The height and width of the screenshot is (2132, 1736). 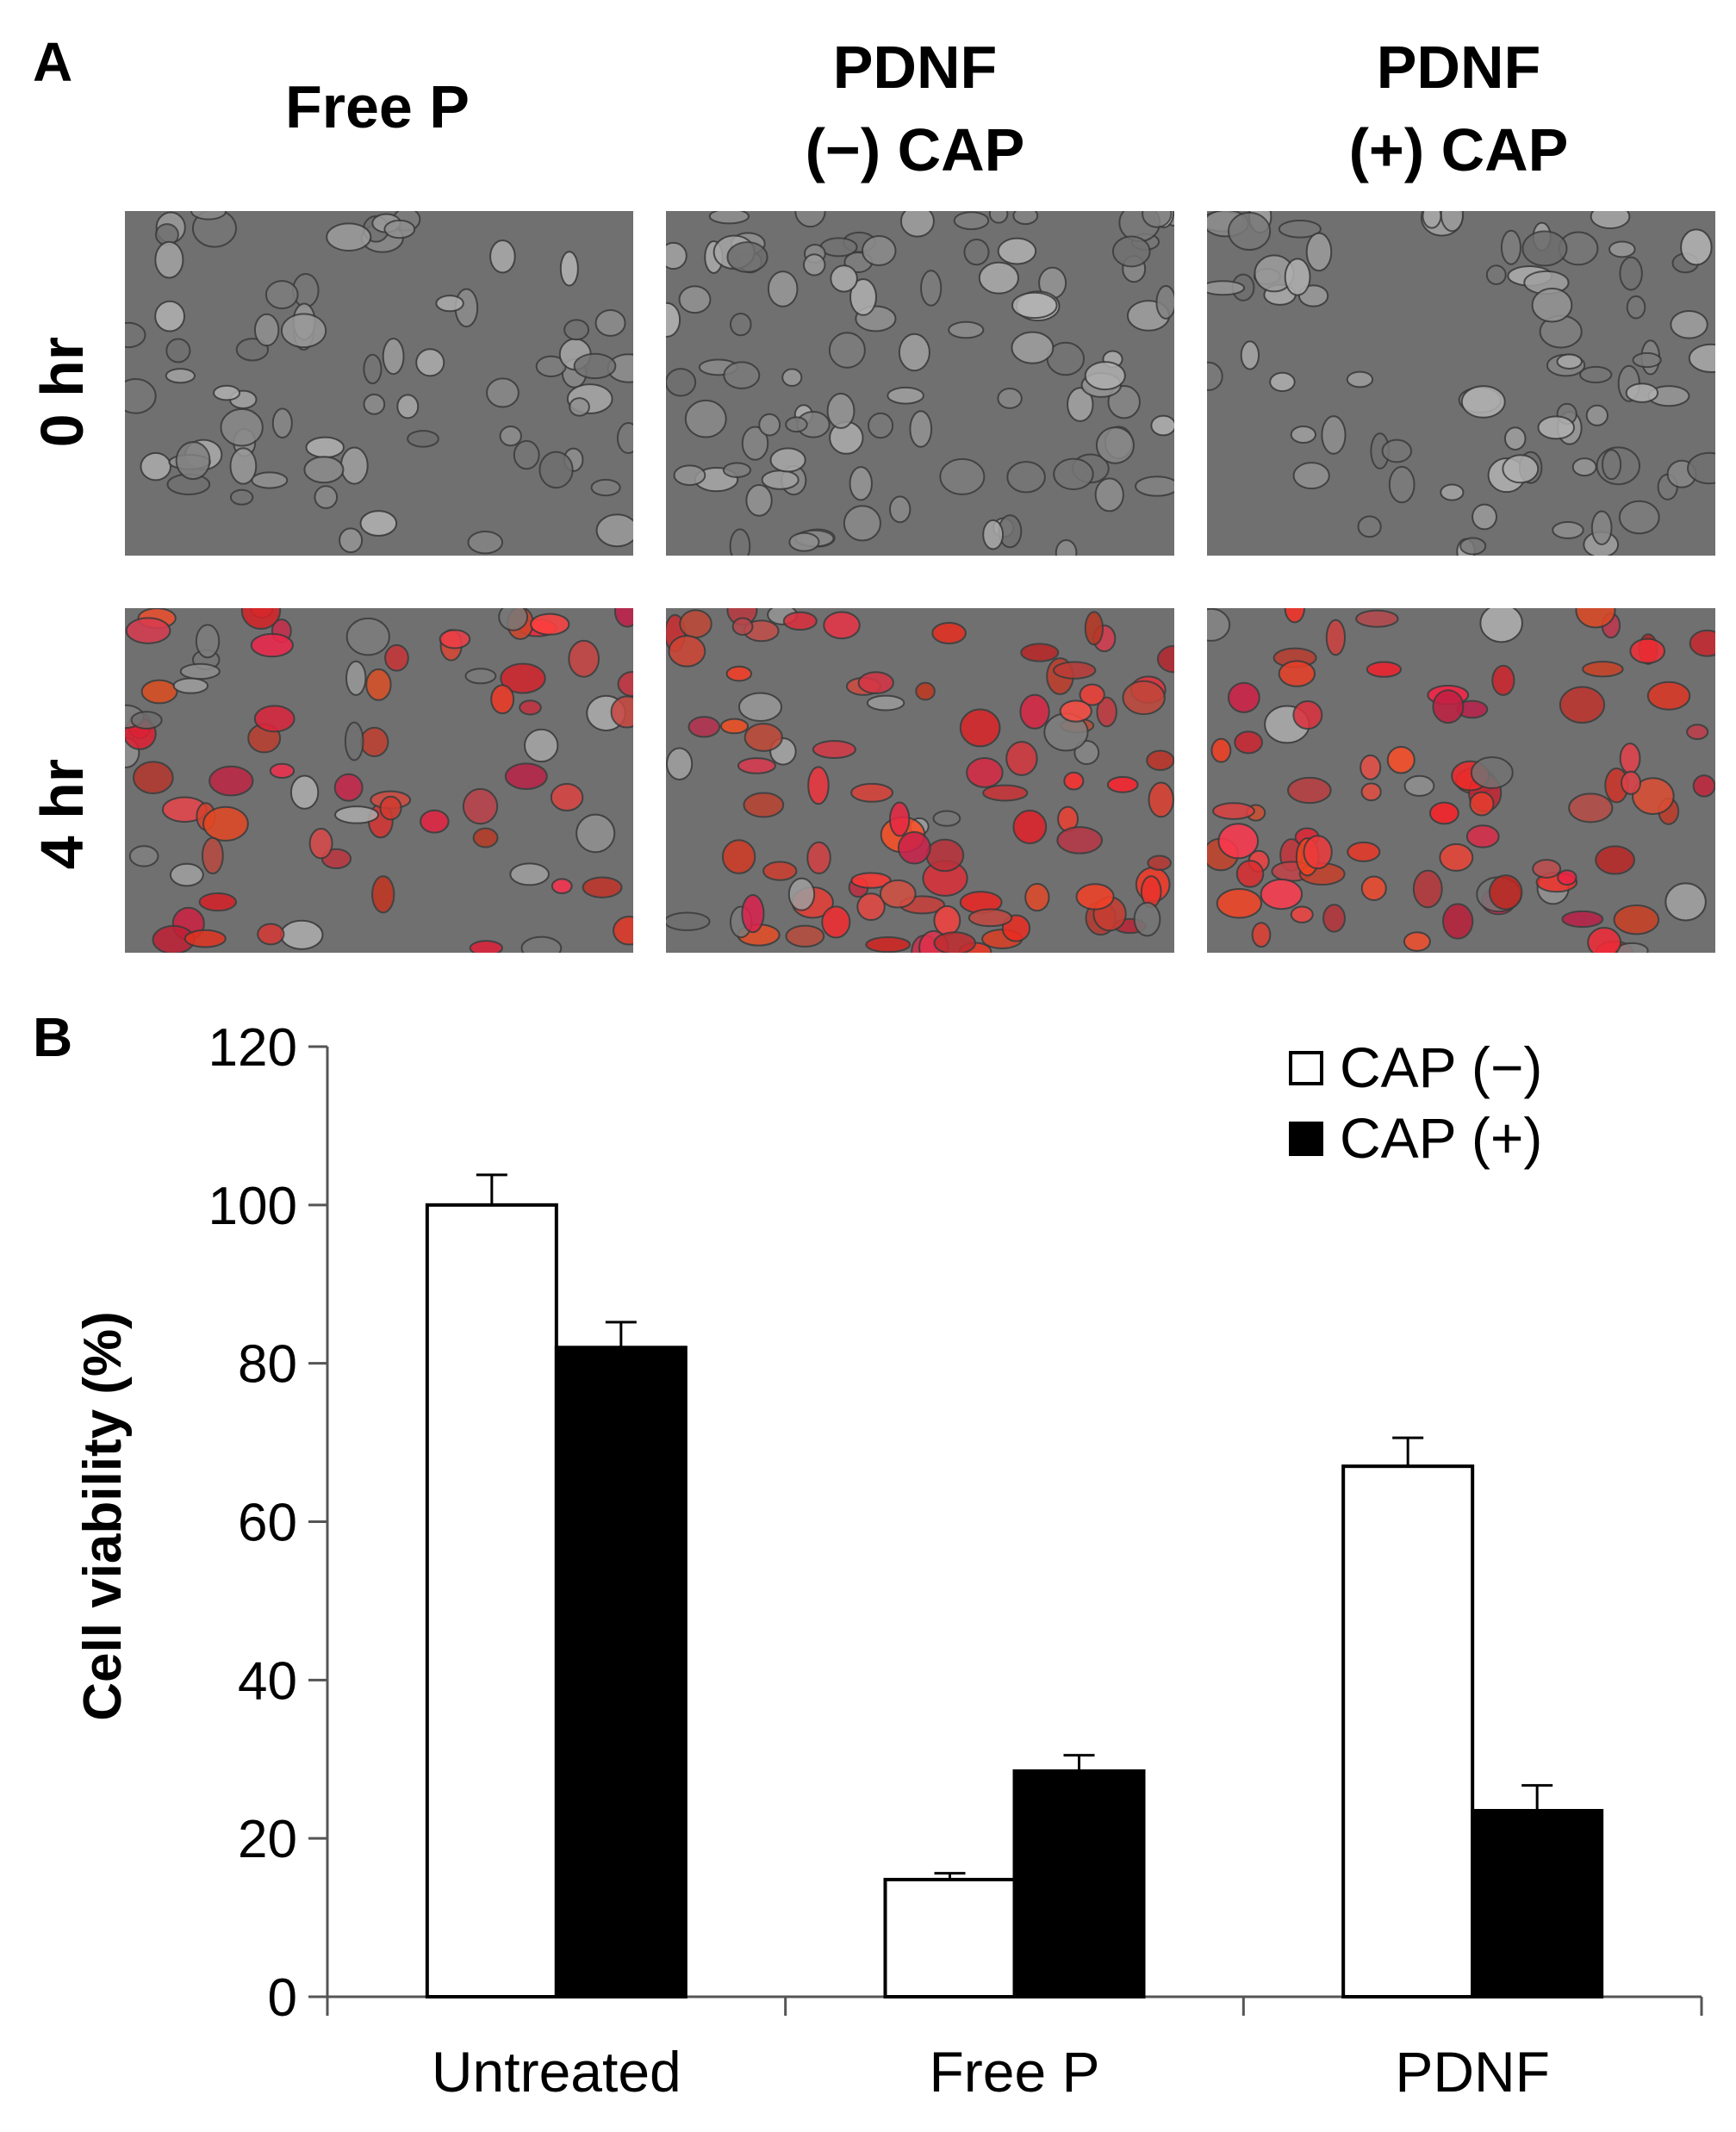 What do you see at coordinates (915, 67) in the screenshot?
I see `column-header-line: PDNF` at bounding box center [915, 67].